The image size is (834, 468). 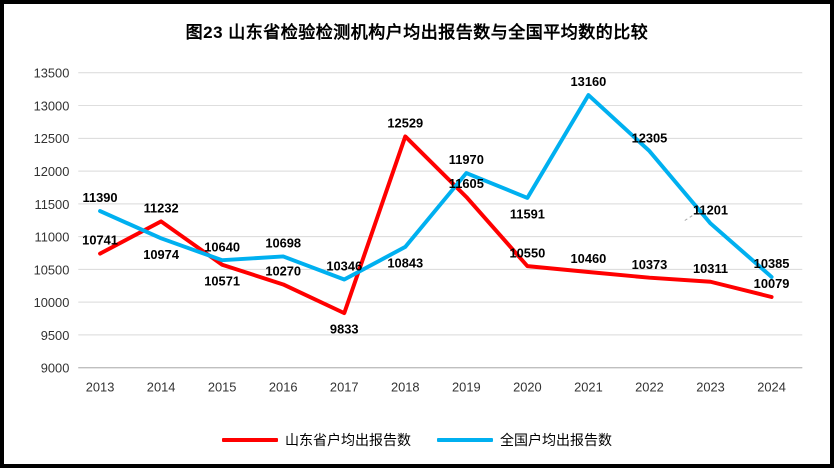 I want to click on data-label-national-2016: 10698, so click(x=283, y=243).